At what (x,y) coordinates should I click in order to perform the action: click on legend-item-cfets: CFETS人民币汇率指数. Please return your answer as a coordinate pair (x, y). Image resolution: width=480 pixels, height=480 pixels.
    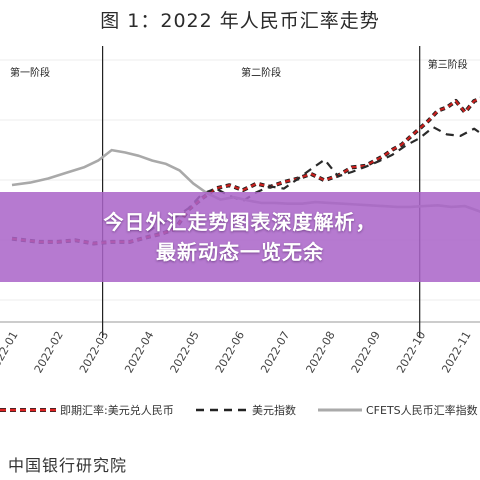
    Looking at the image, I should click on (398, 410).